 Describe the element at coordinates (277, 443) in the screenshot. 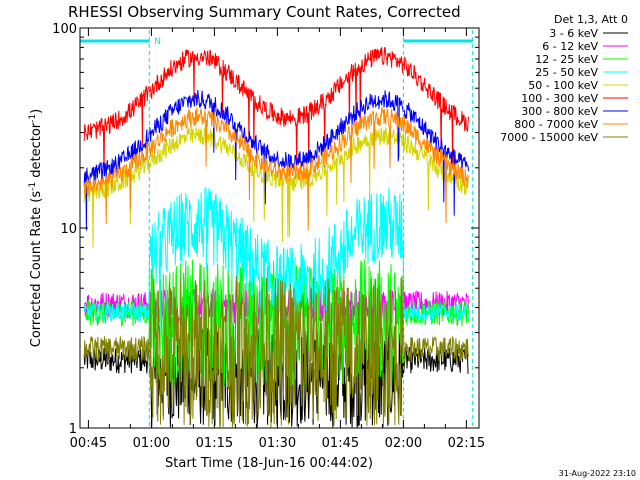

I see `x-tick-label: 01:30` at that location.